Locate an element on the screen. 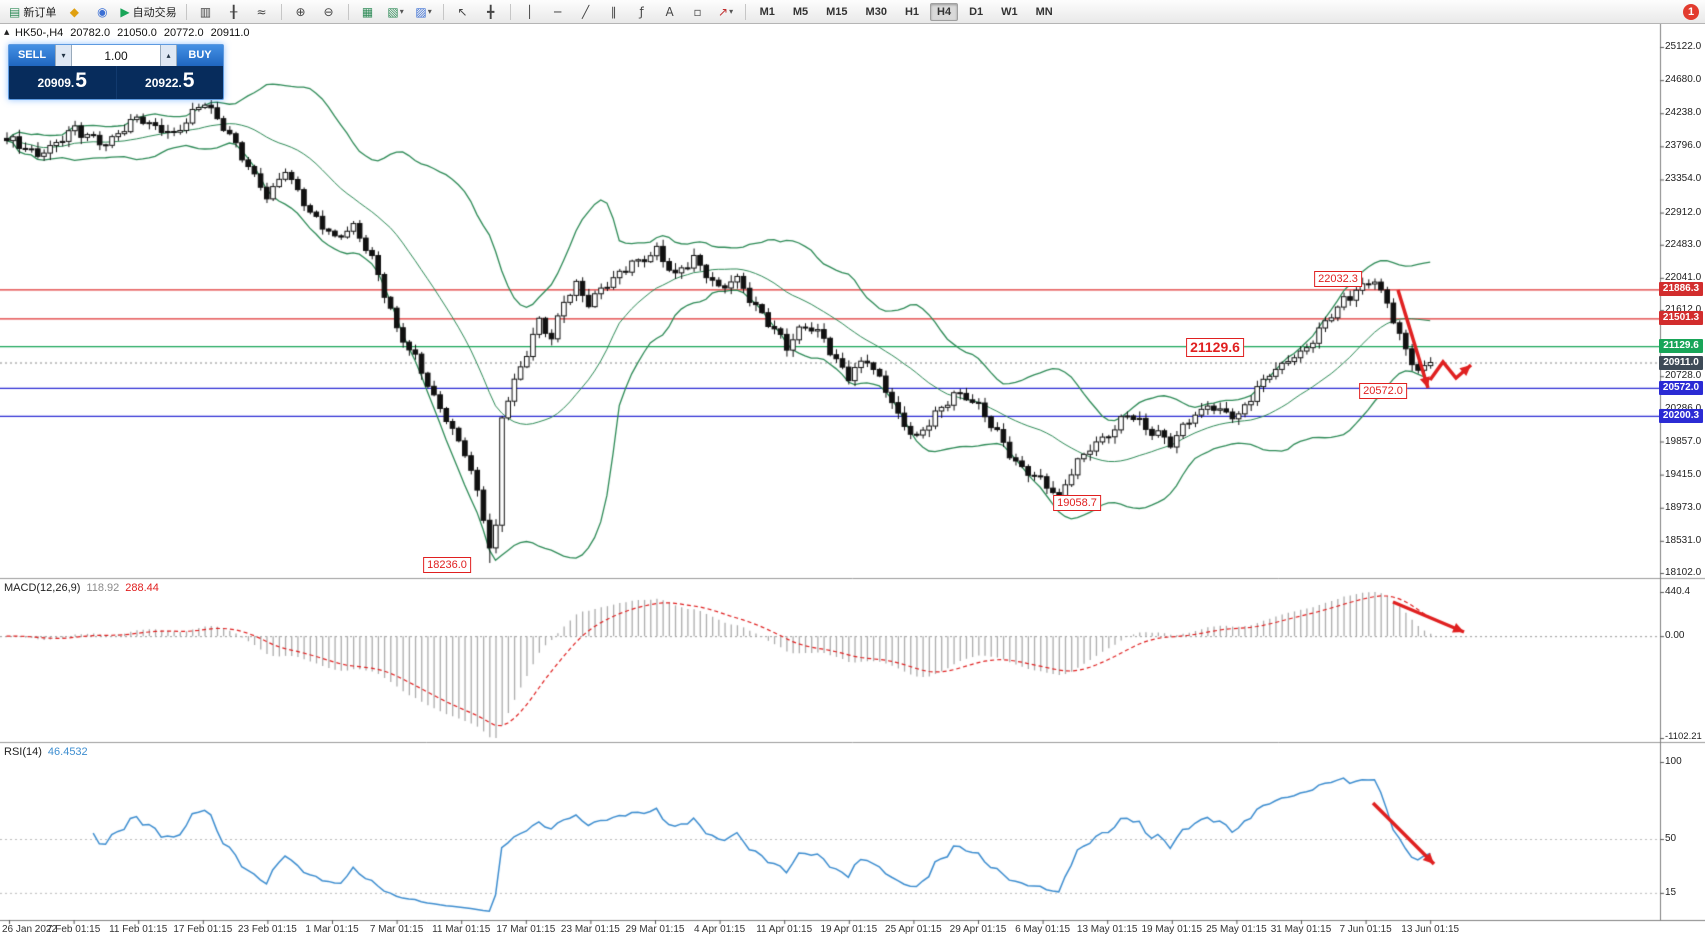 This screenshot has width=1705, height=944. price-axis-label: 19857.0 is located at coordinates (1683, 441).